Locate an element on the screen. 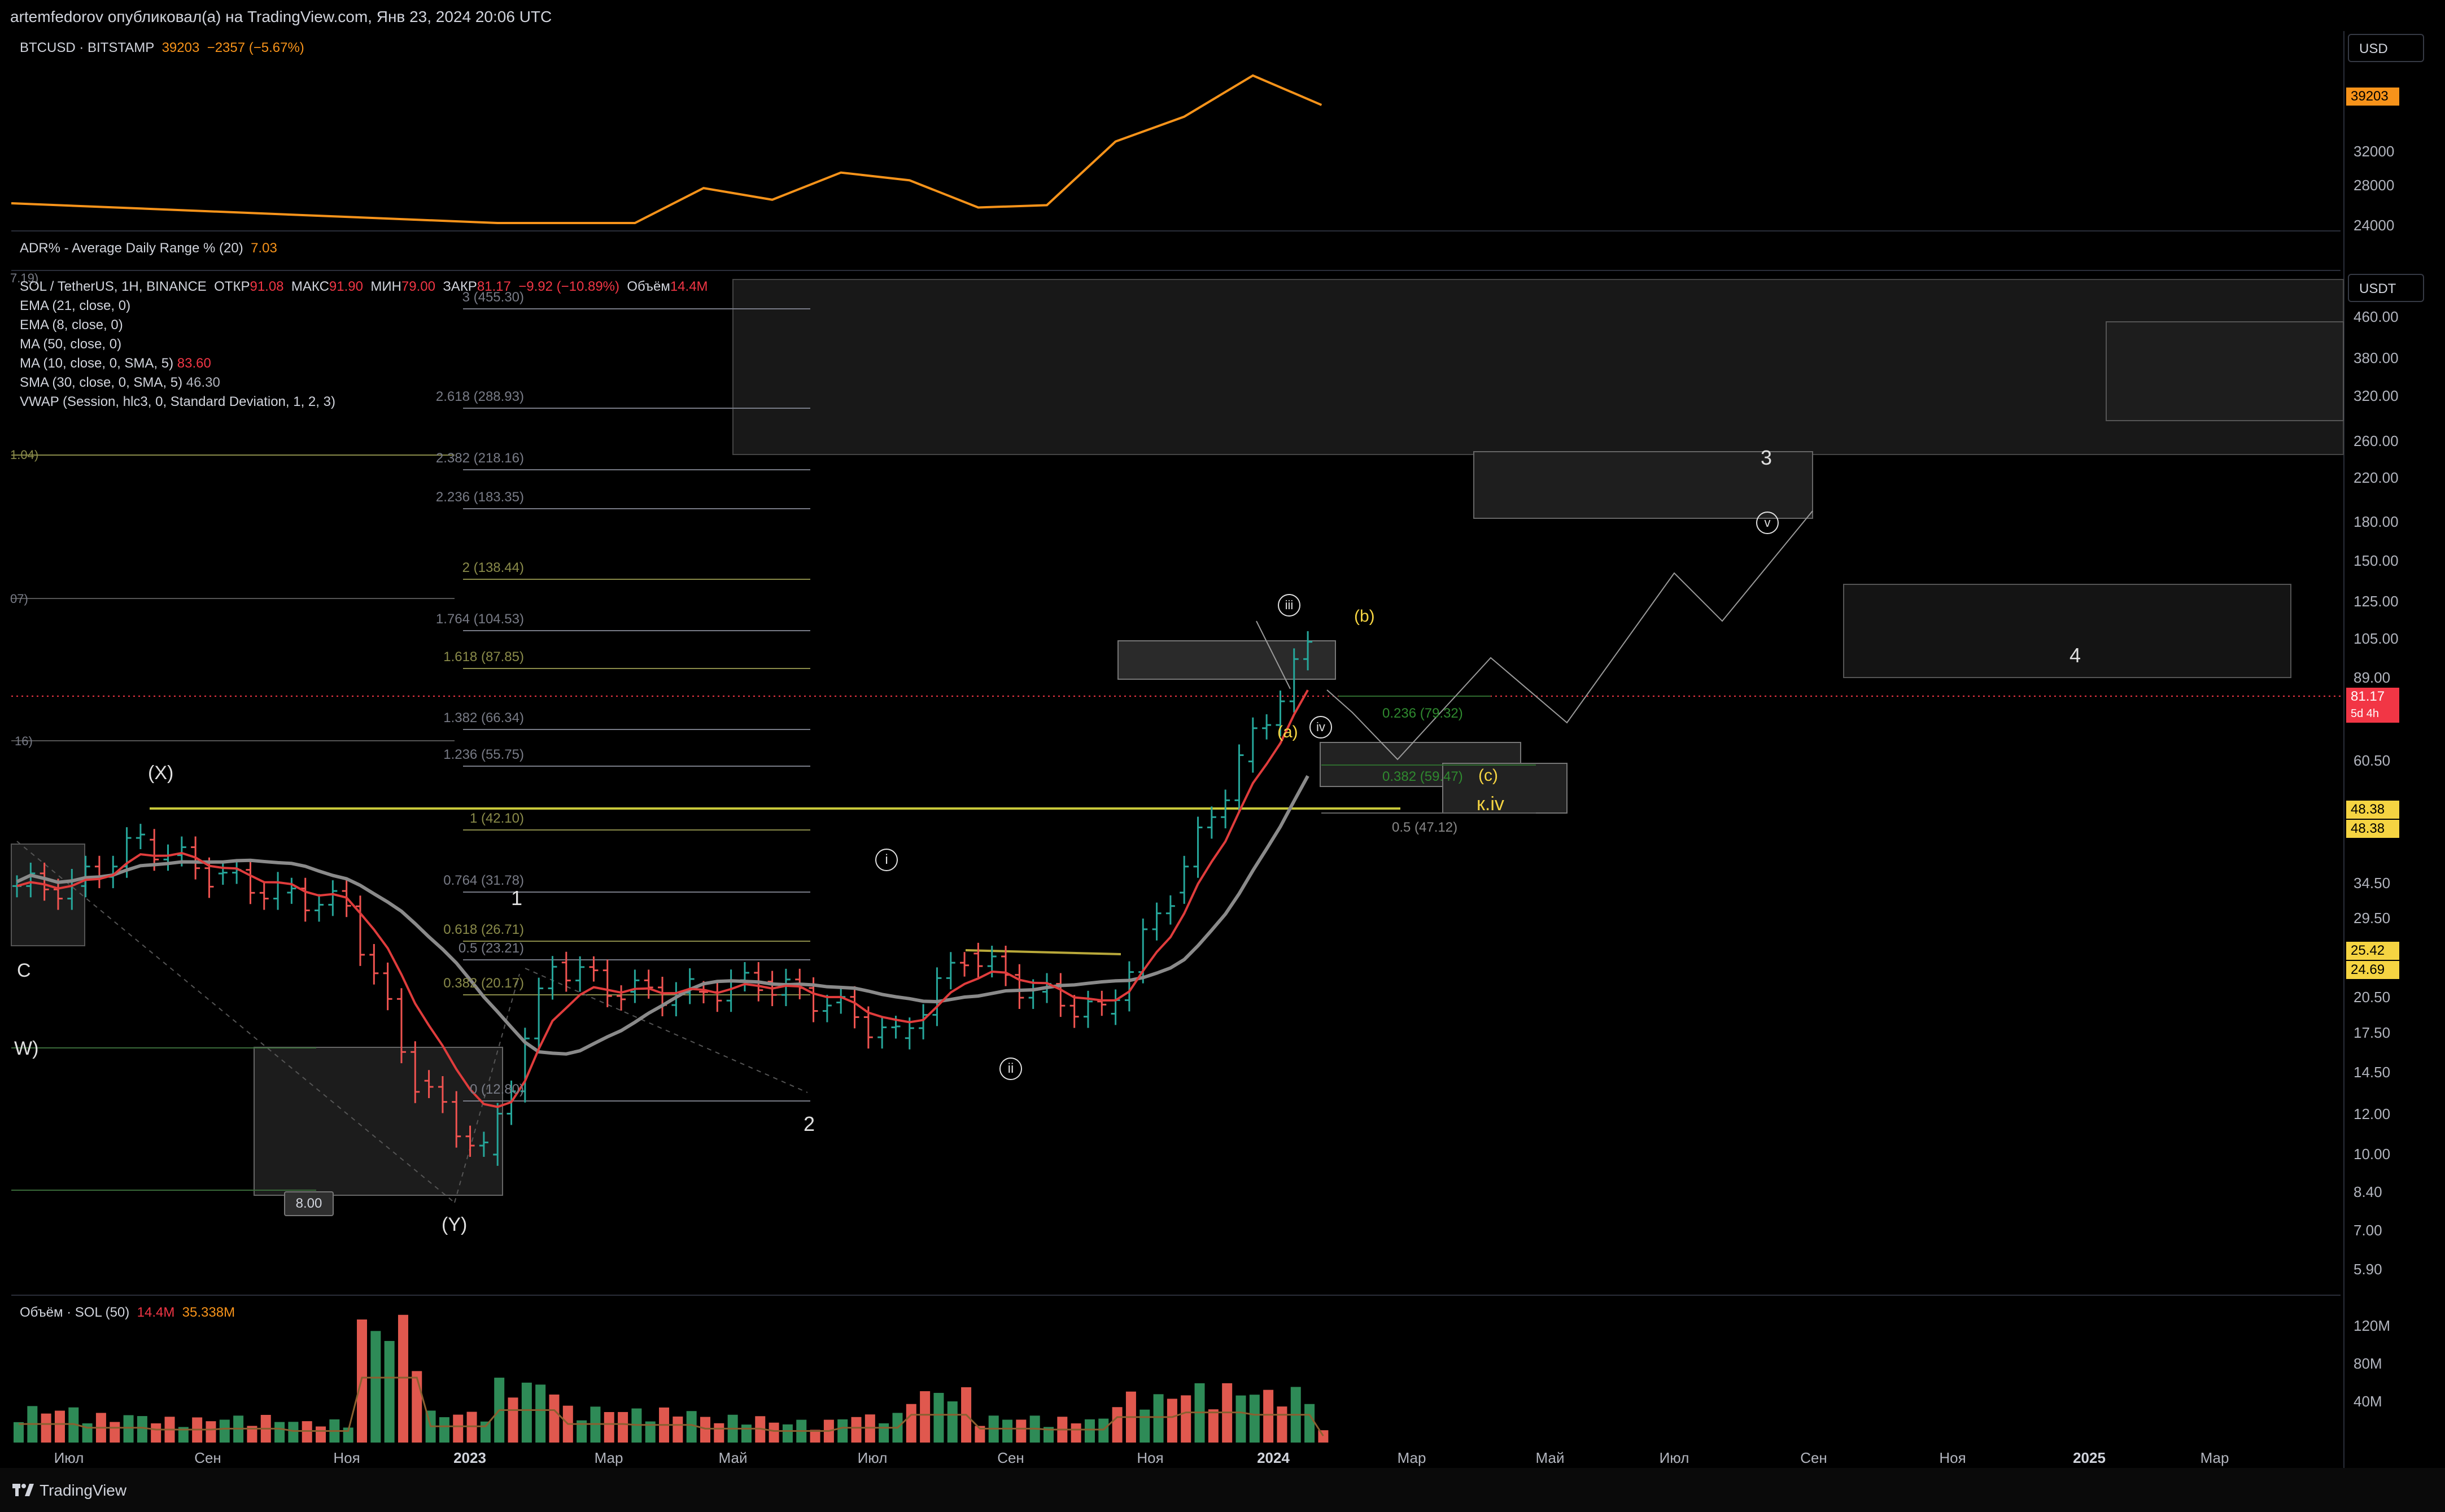 The width and height of the screenshot is (2445, 1512). sol-symbol: SOL / TetherUS, 1H, BINANCE is located at coordinates (113, 286).